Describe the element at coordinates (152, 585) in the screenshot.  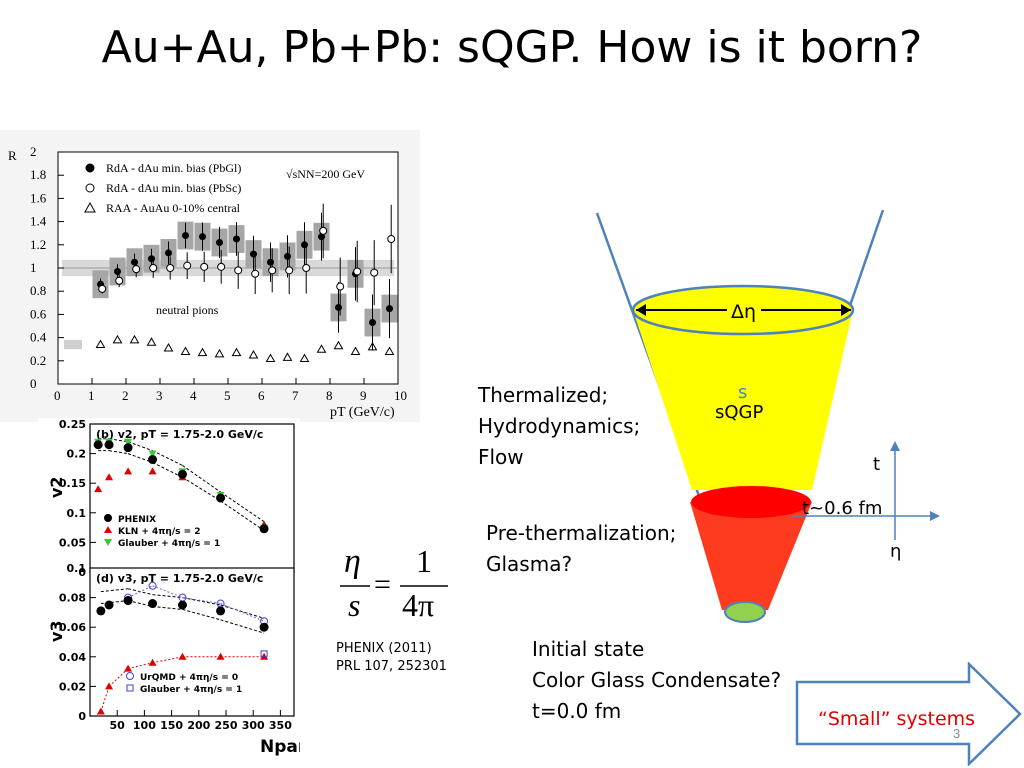
I see `plot2-v3-urqmd-point` at that location.